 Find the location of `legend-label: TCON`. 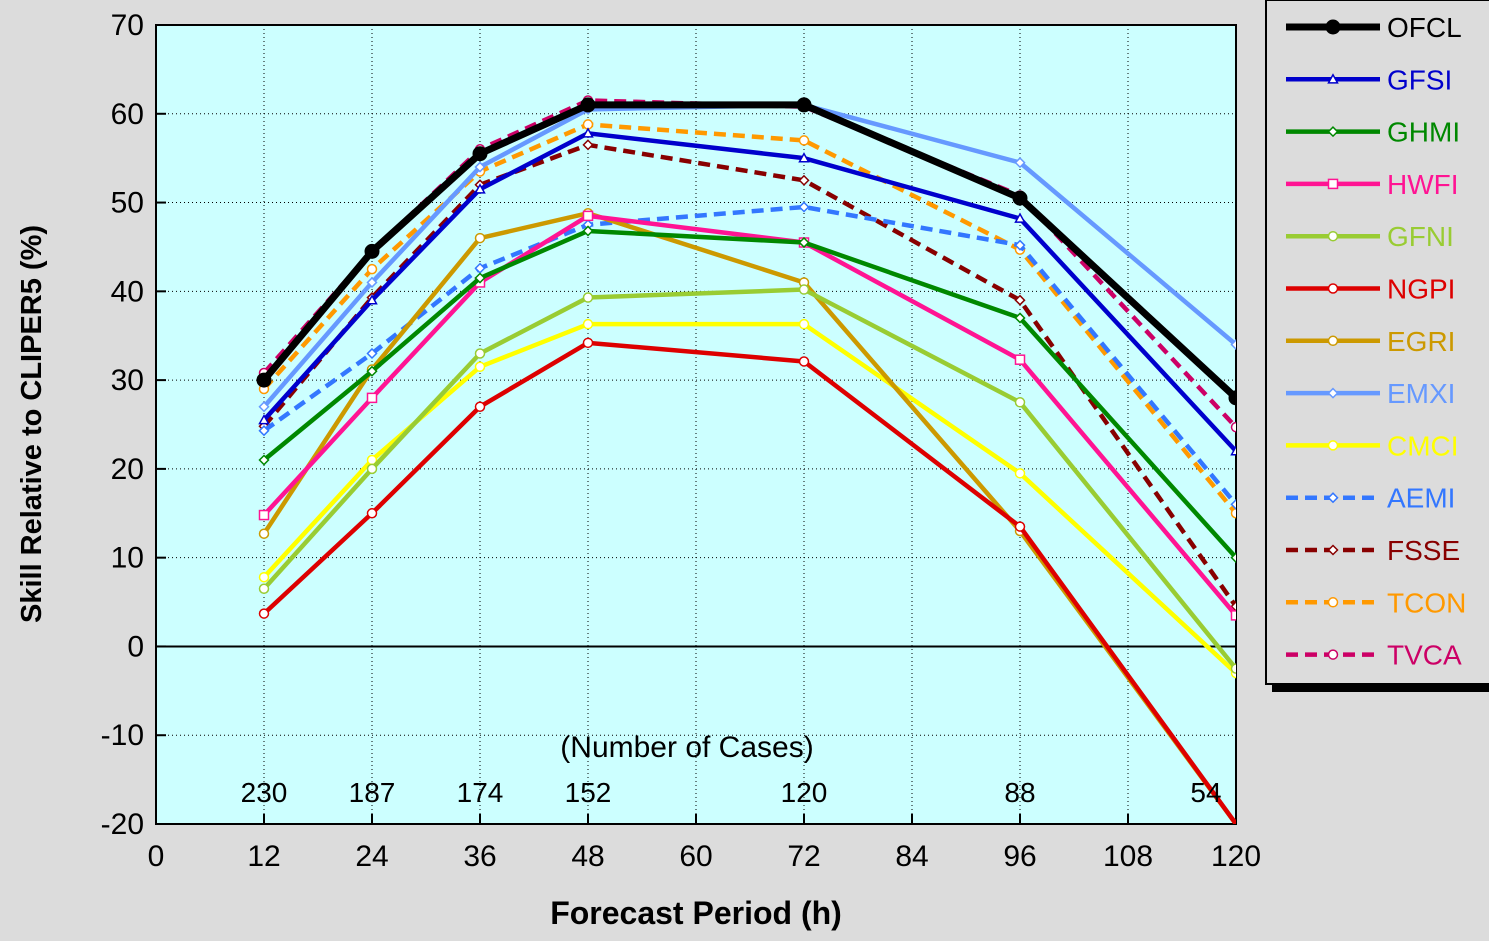

legend-label: TCON is located at coordinates (1426, 602).